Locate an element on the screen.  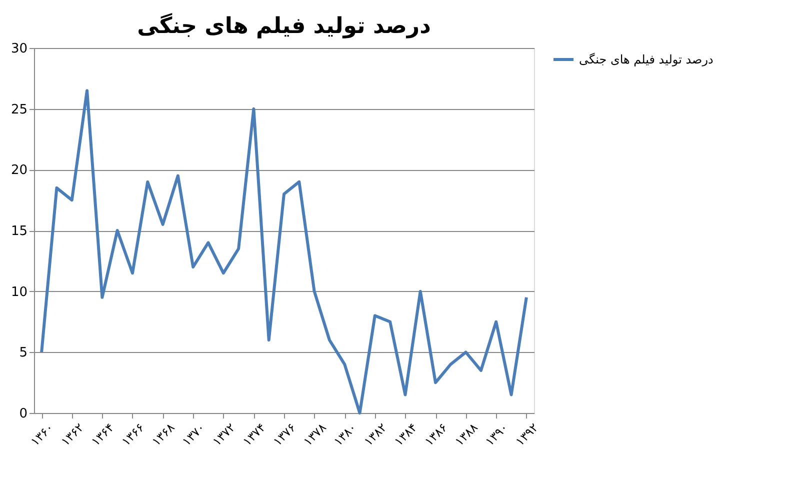
y-tick-label: 0 is located at coordinates (23, 414).